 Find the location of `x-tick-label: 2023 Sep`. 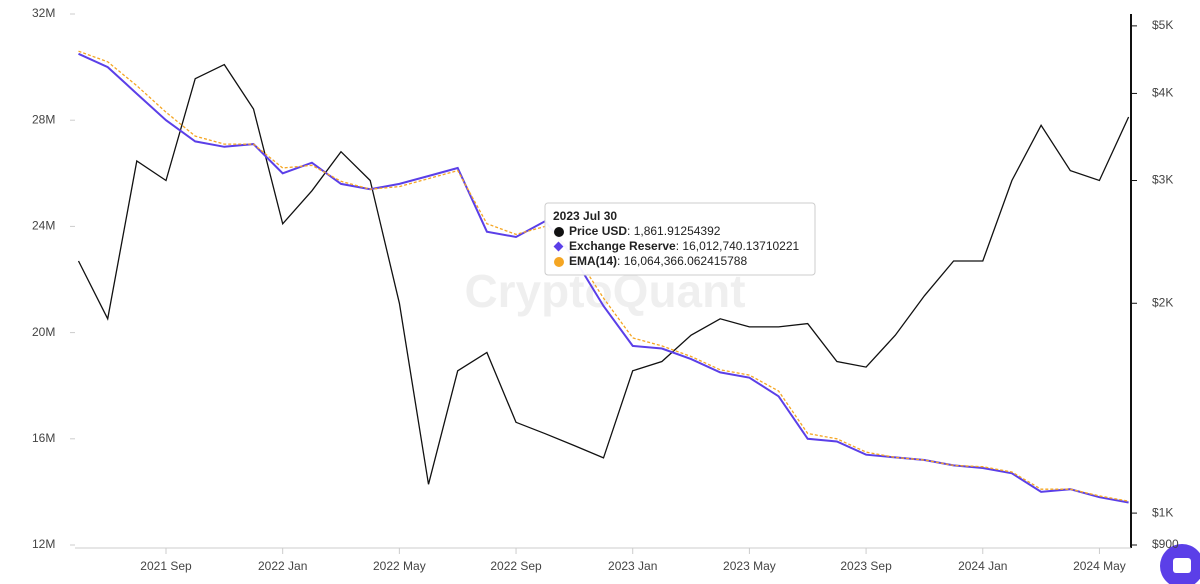

x-tick-label: 2023 Sep is located at coordinates (866, 566).